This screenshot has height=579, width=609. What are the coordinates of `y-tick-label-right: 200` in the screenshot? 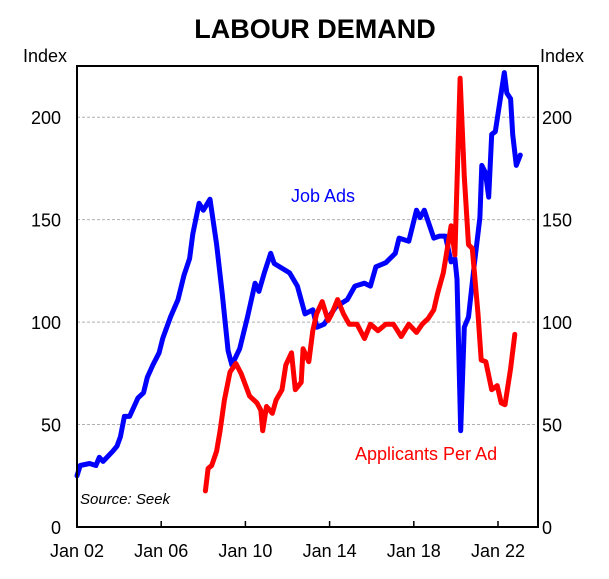 It's located at (557, 118).